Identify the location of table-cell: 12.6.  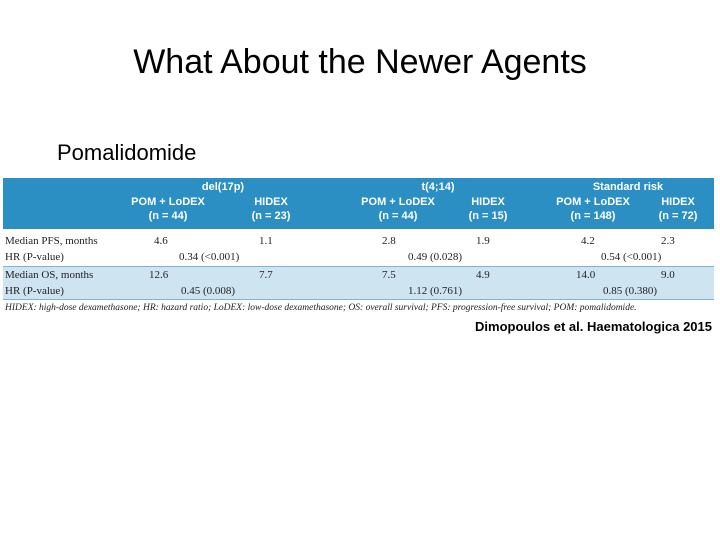
(159, 275).